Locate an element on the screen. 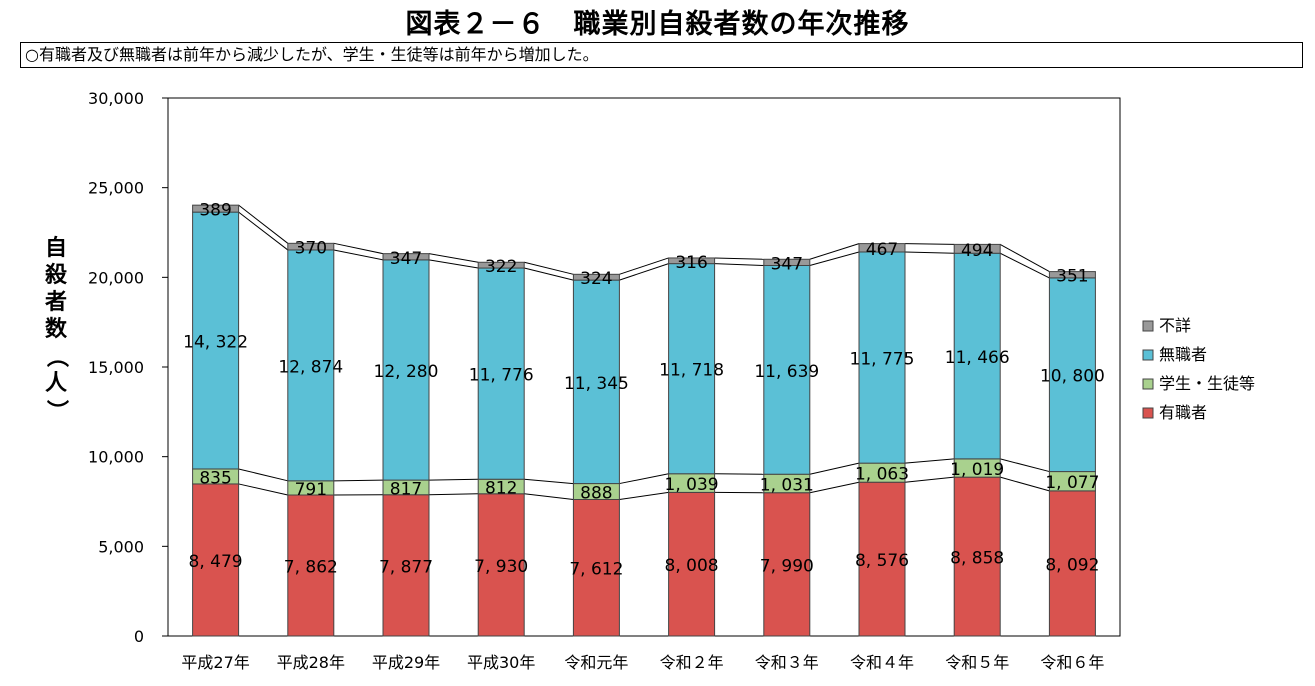 This screenshot has height=686, width=1315. data-label: 11, 345 is located at coordinates (596, 384).